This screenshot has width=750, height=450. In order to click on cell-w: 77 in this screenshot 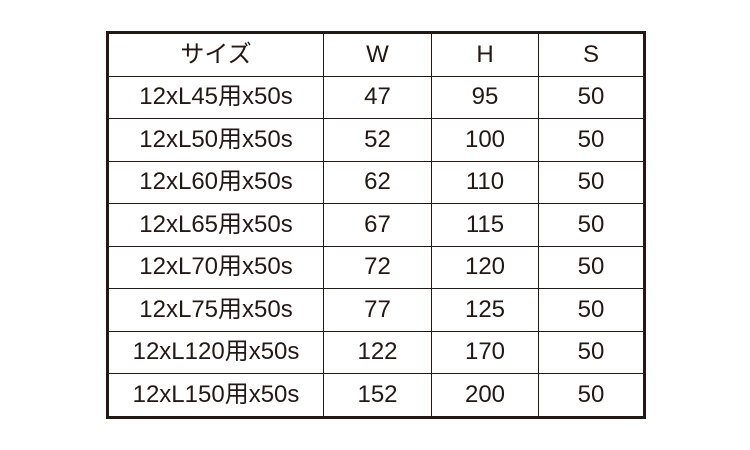, I will do `click(377, 310)`.